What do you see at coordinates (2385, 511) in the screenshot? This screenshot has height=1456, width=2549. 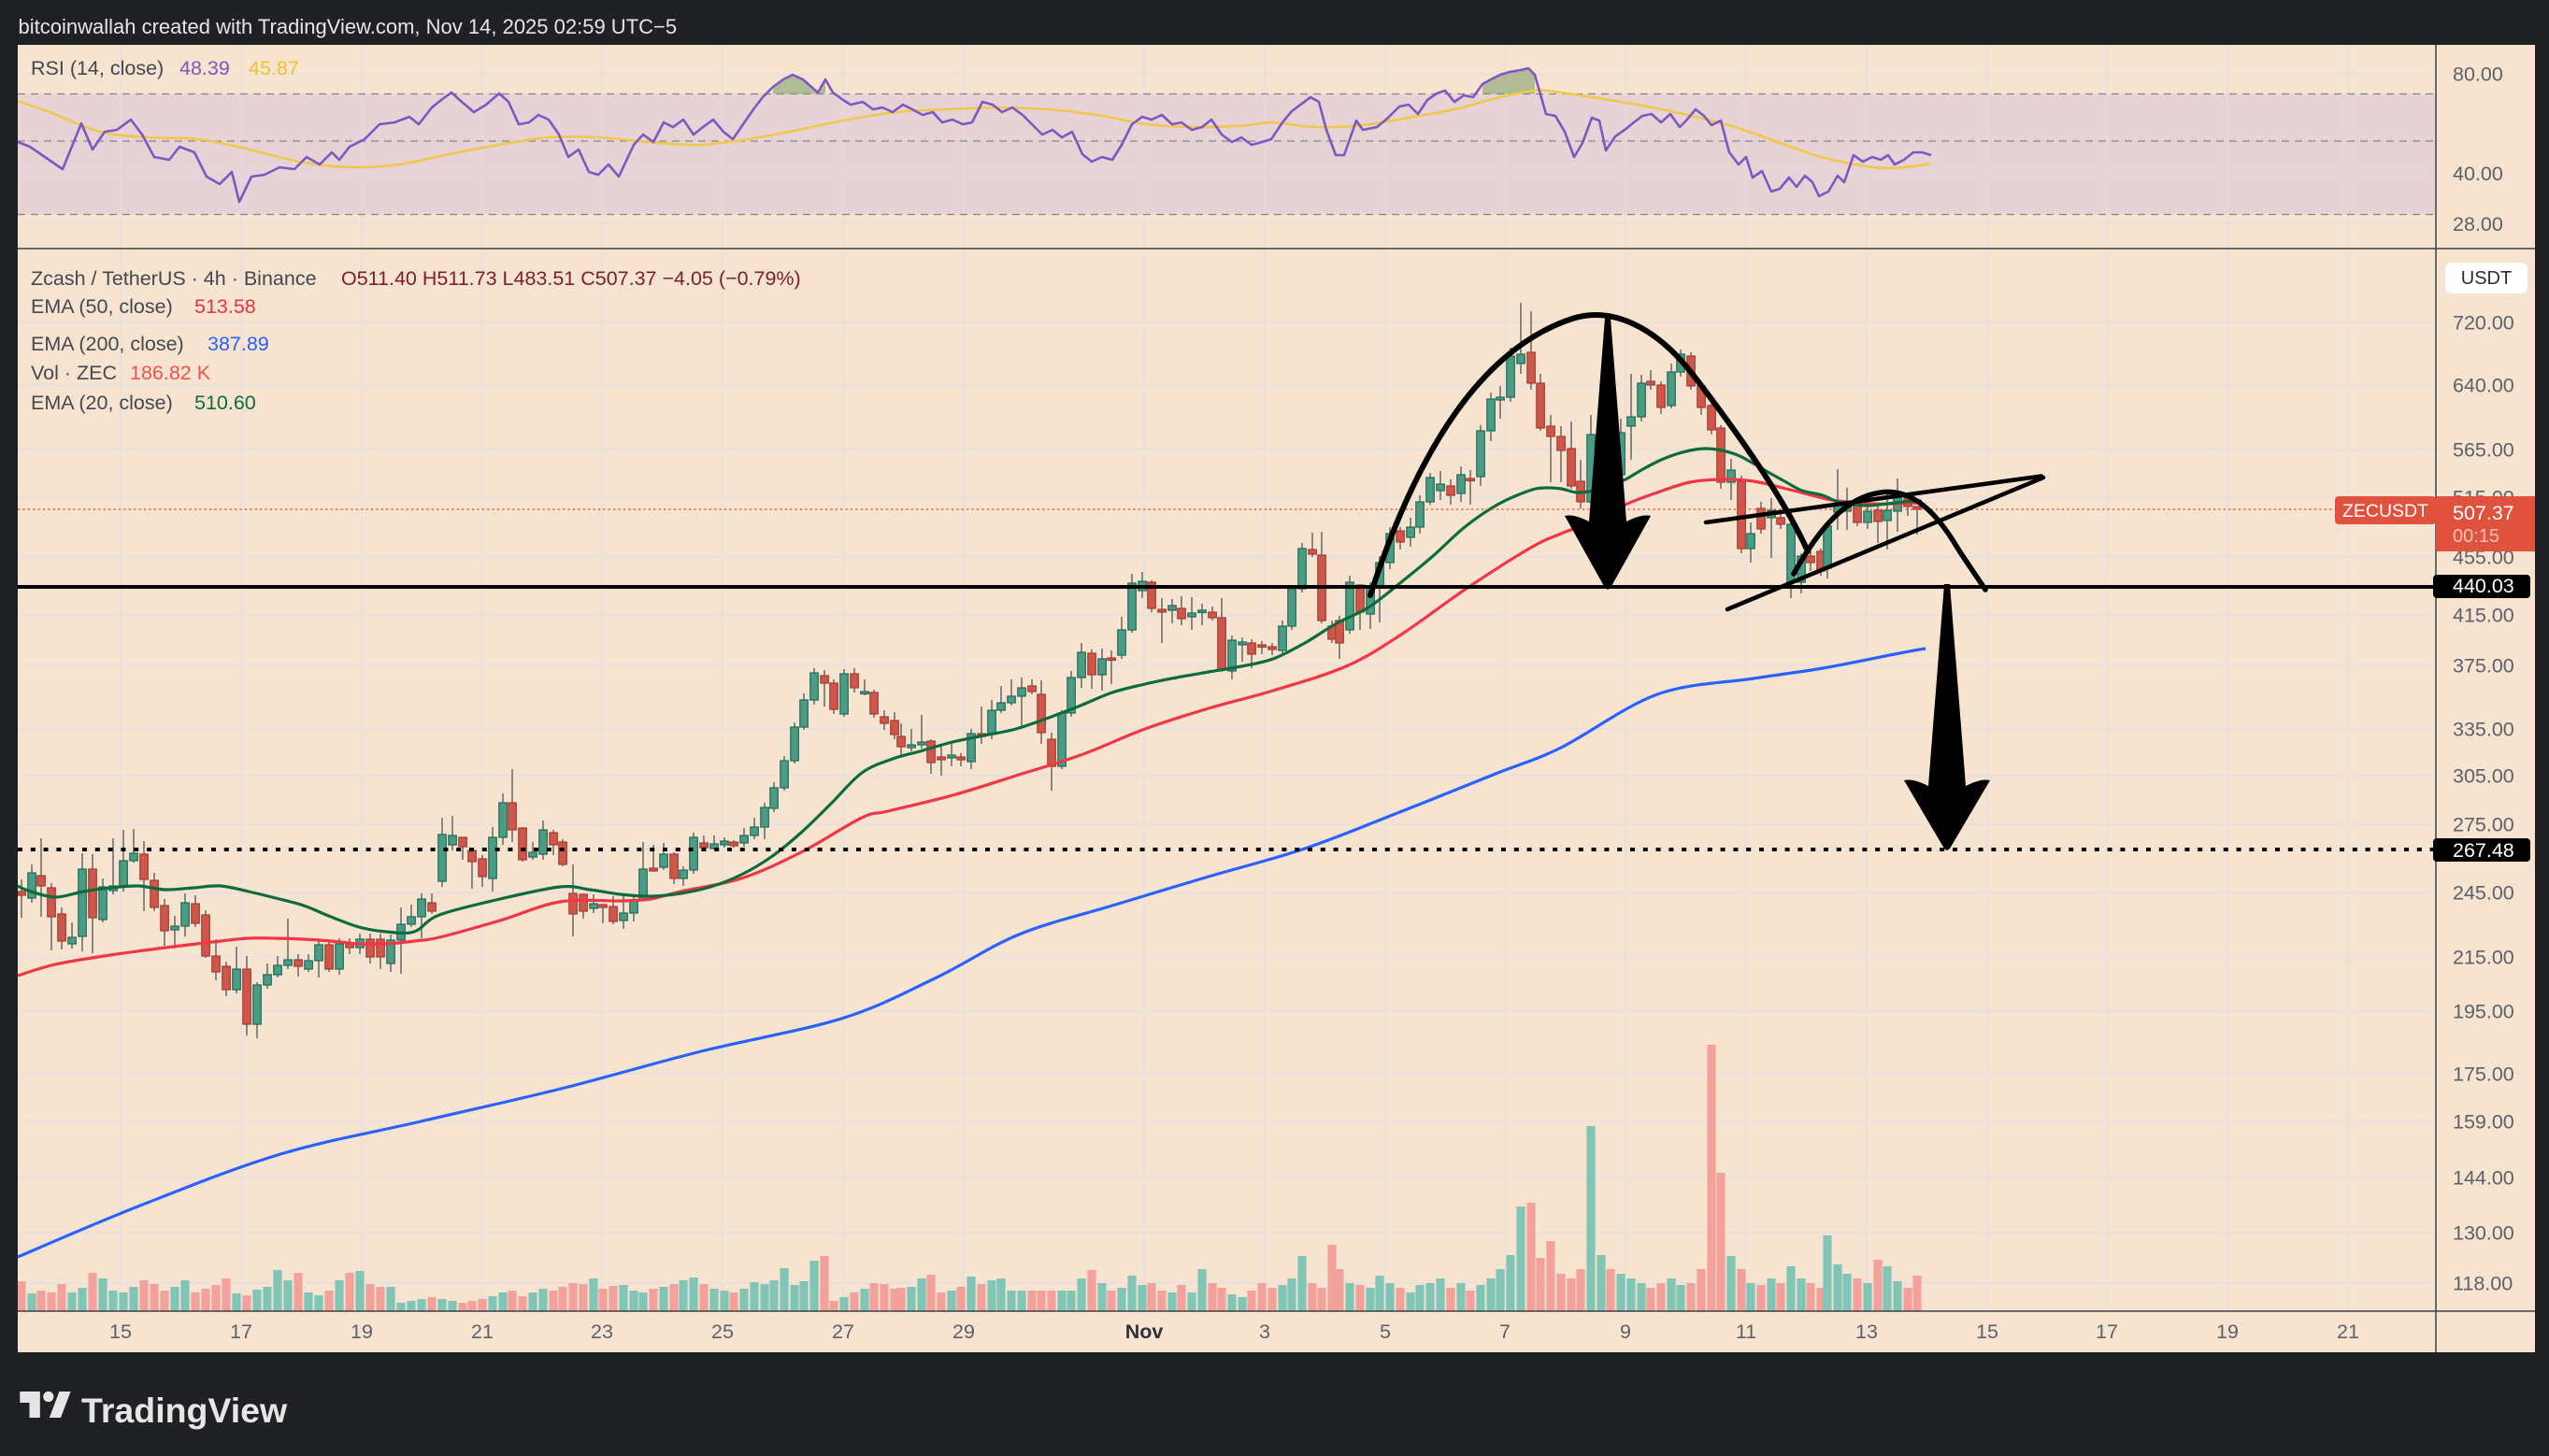 I see `svg-text: ZECUSDT` at bounding box center [2385, 511].